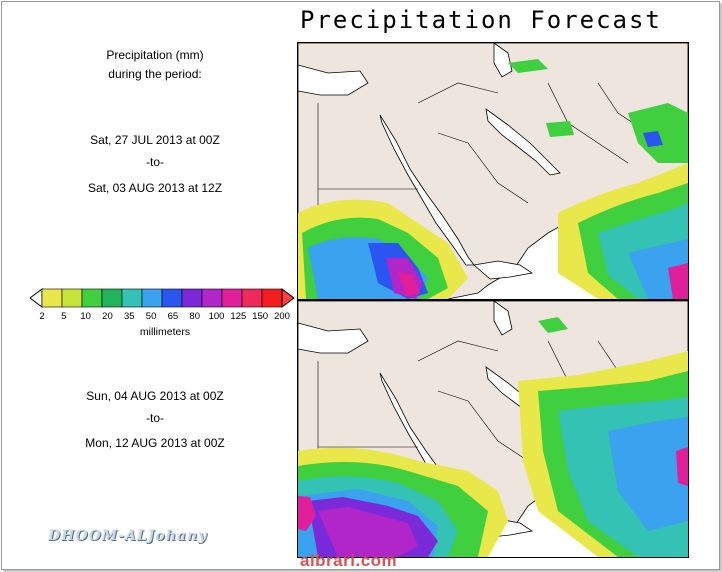  Describe the element at coordinates (151, 316) in the screenshot. I see `colorbar-tick-label: 50` at that location.